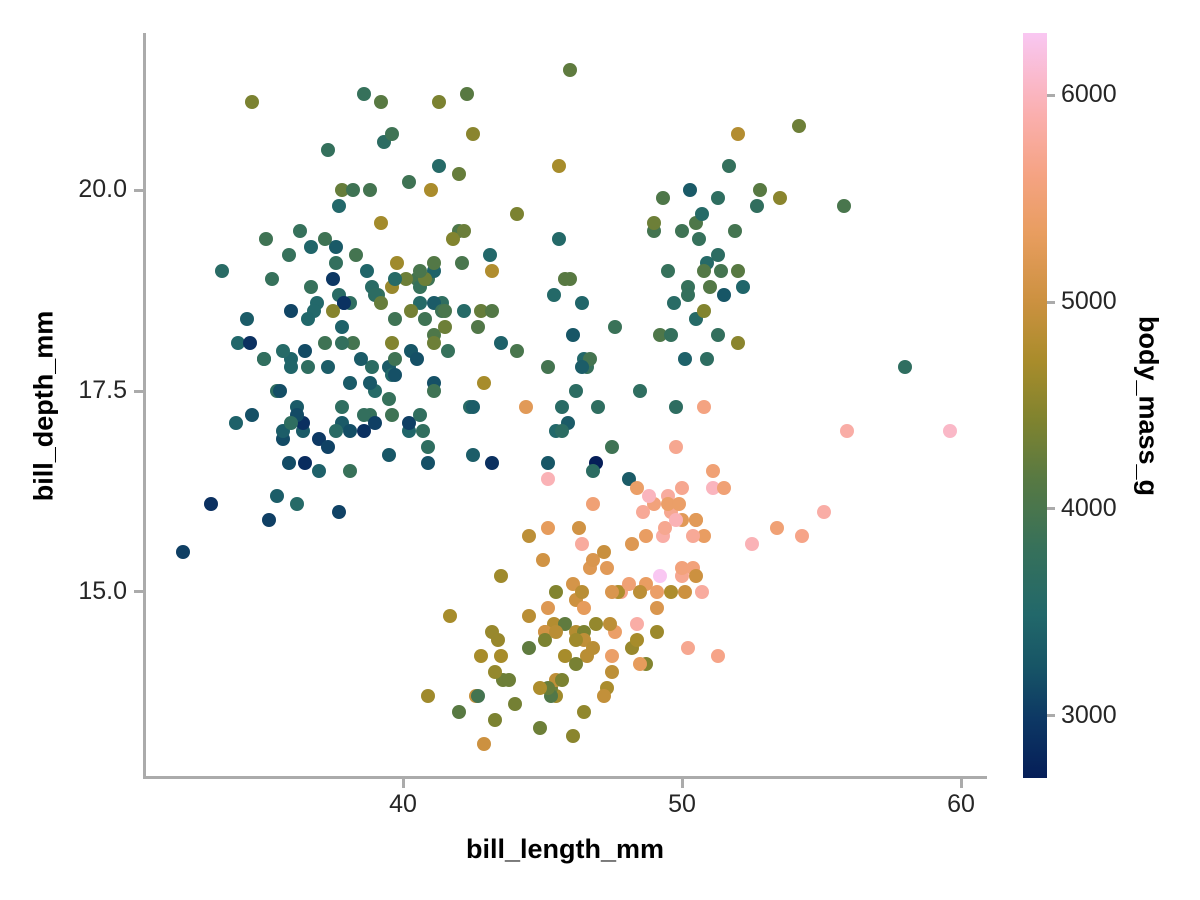 This screenshot has height=900, width=1200. I want to click on colorbar-gradient, so click(1035, 405).